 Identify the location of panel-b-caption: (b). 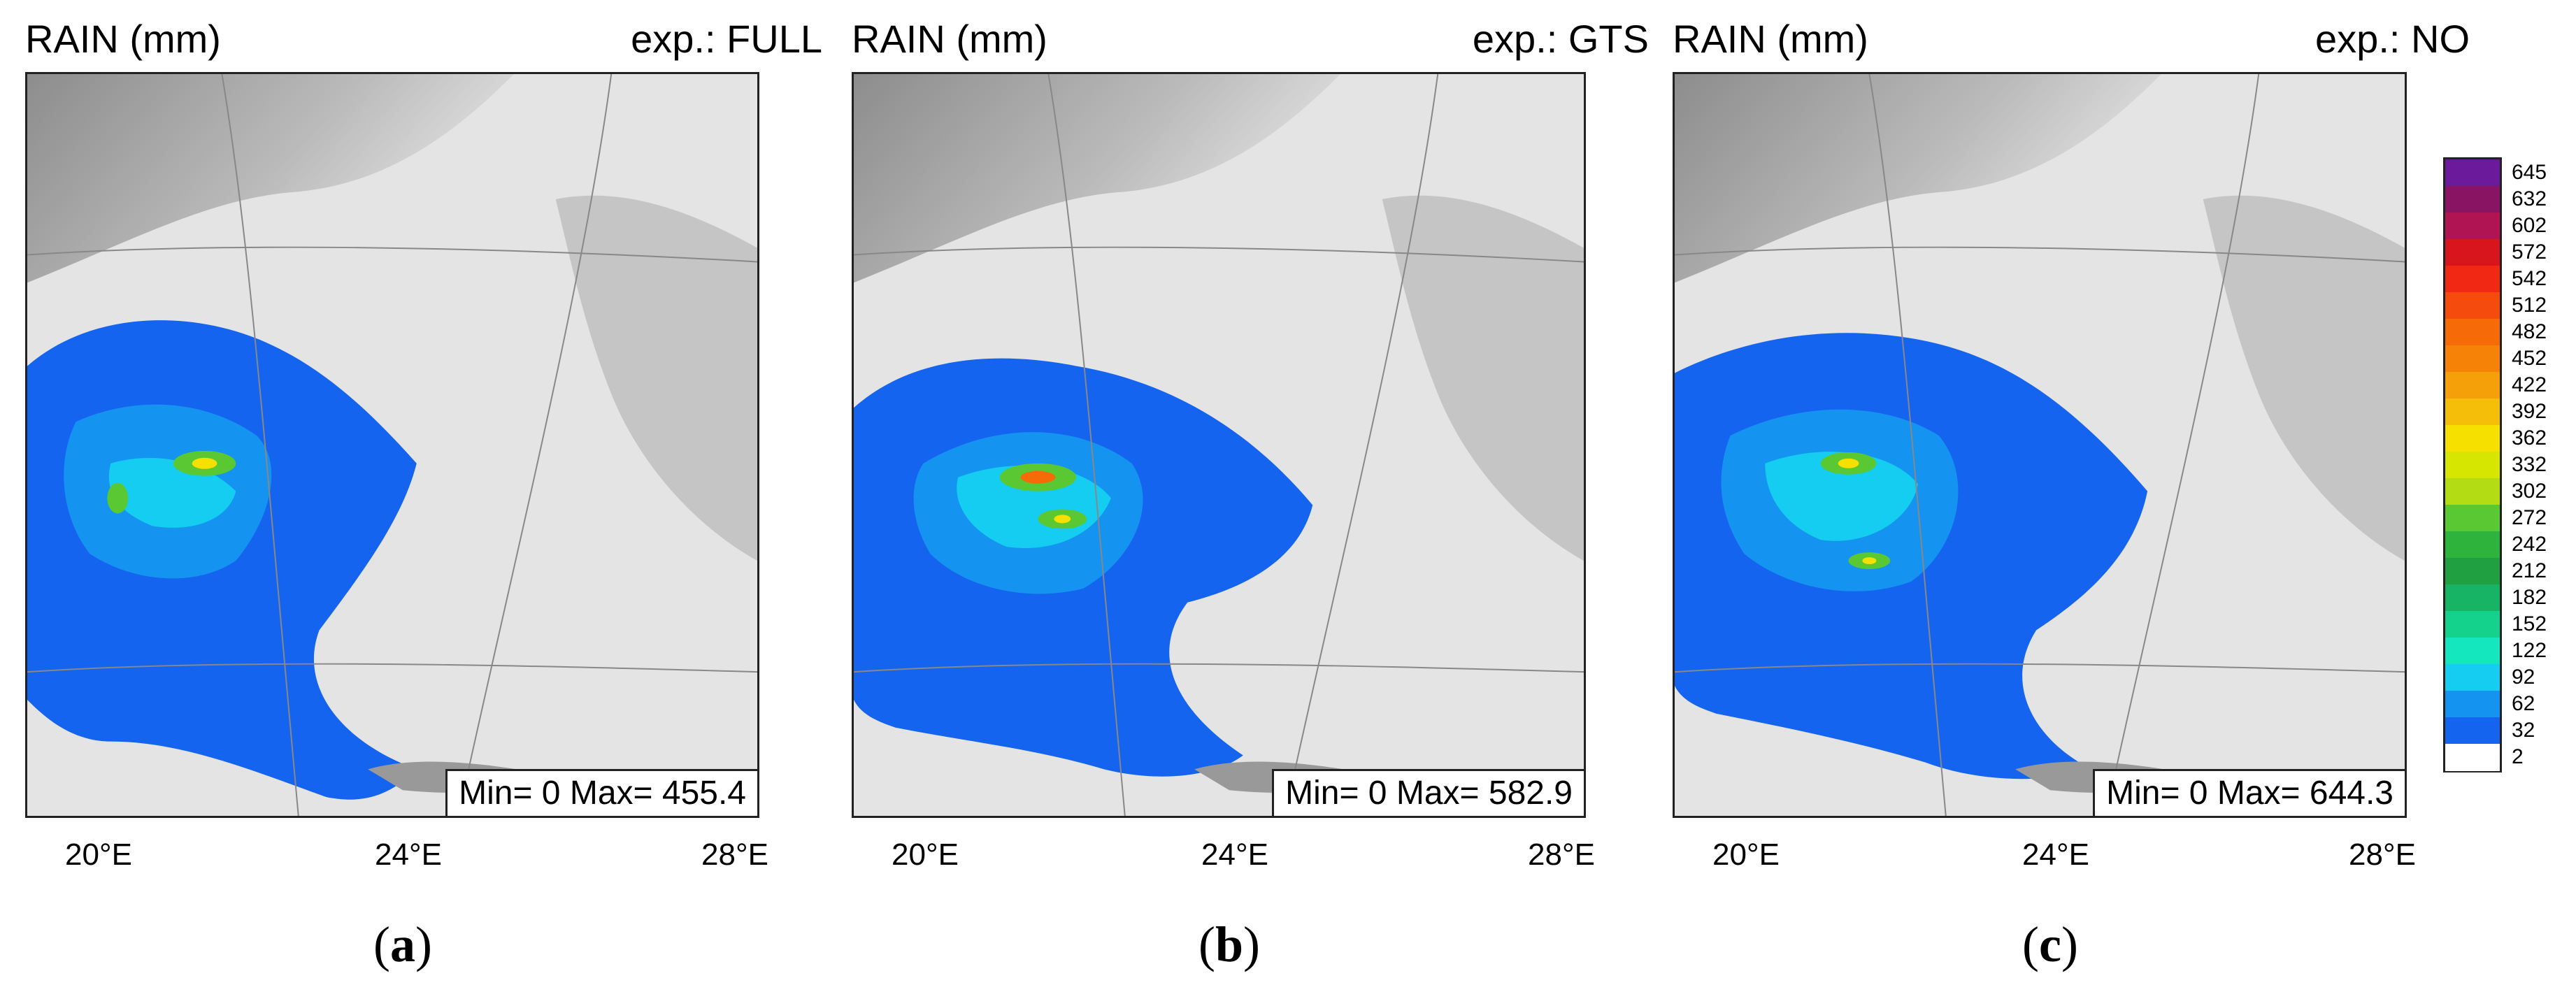
(1229, 944).